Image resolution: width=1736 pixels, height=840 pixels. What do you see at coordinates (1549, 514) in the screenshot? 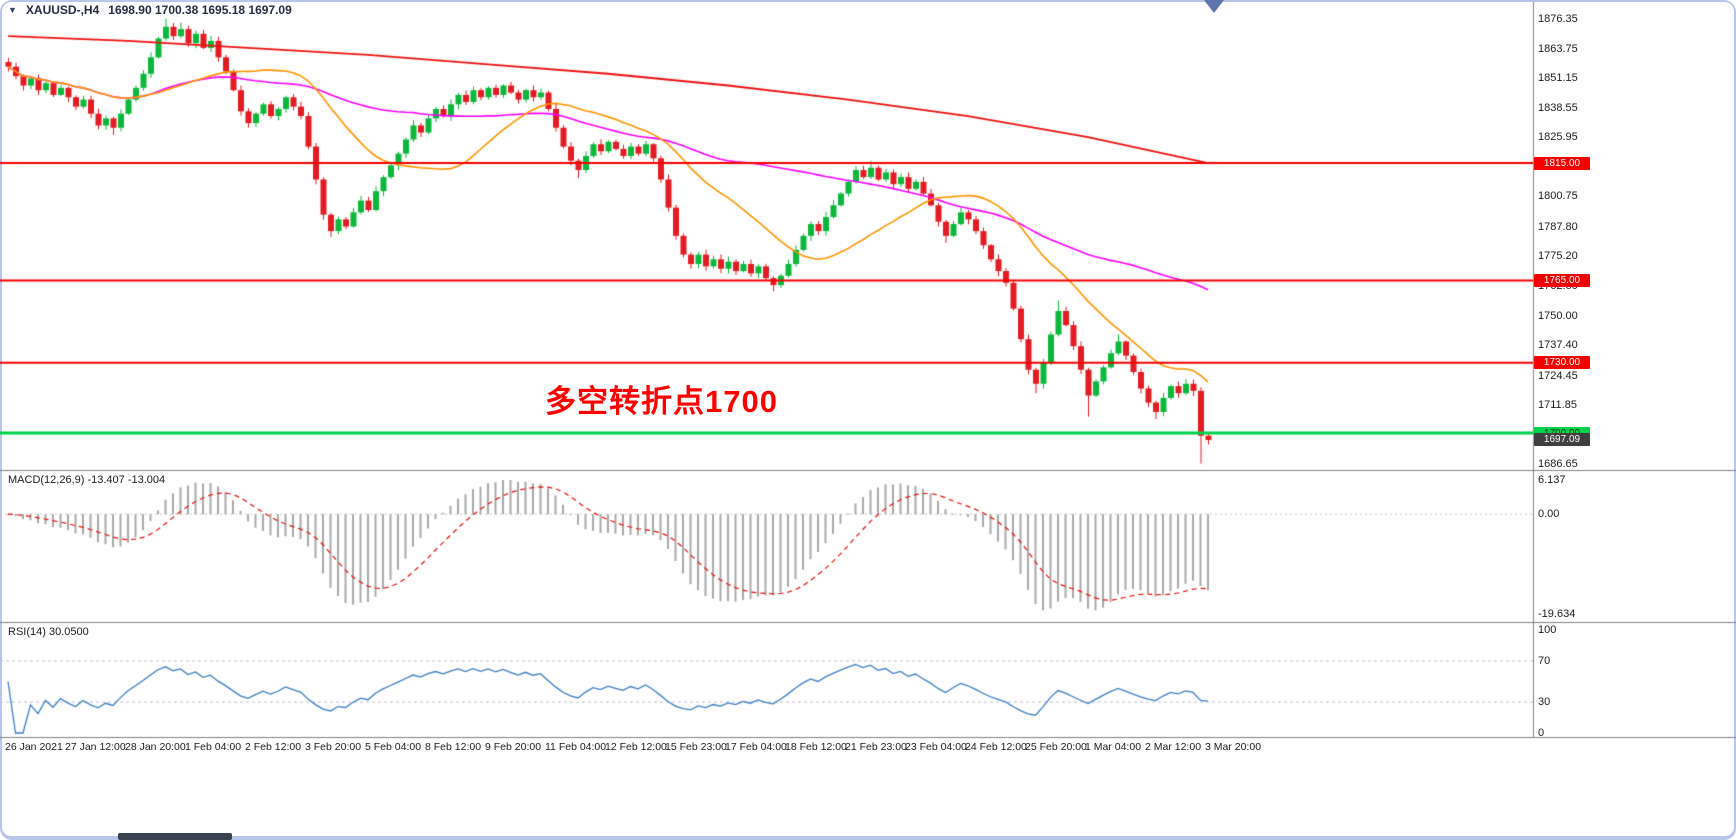
I see `macd-axis-label: 0.00` at bounding box center [1549, 514].